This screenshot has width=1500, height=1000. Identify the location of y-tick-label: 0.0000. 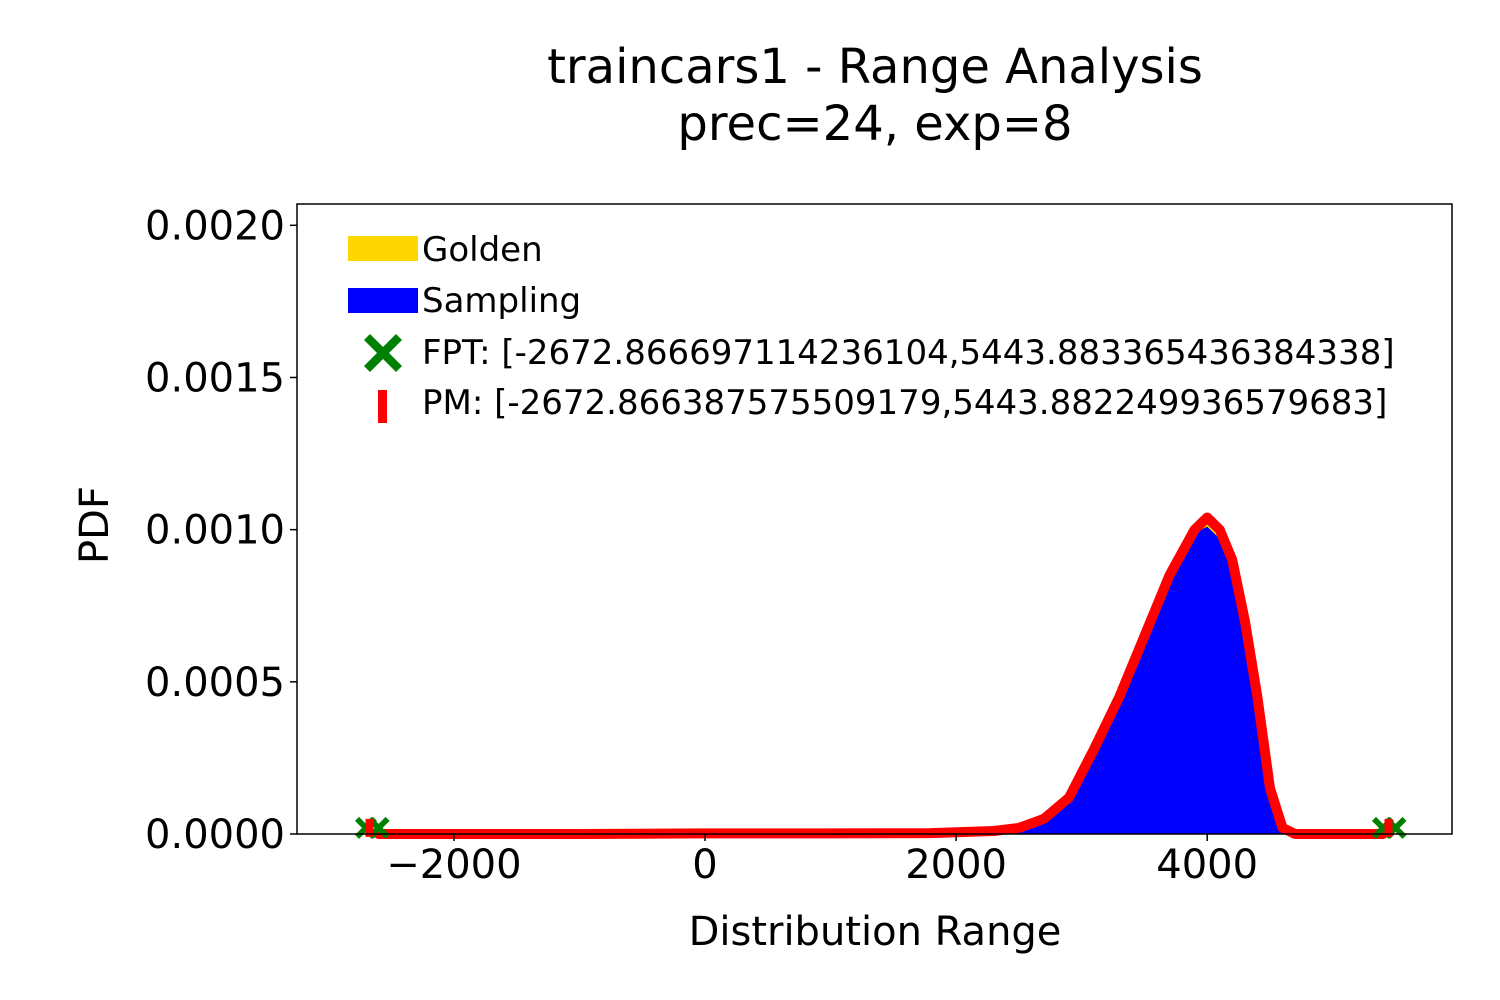
(215, 835).